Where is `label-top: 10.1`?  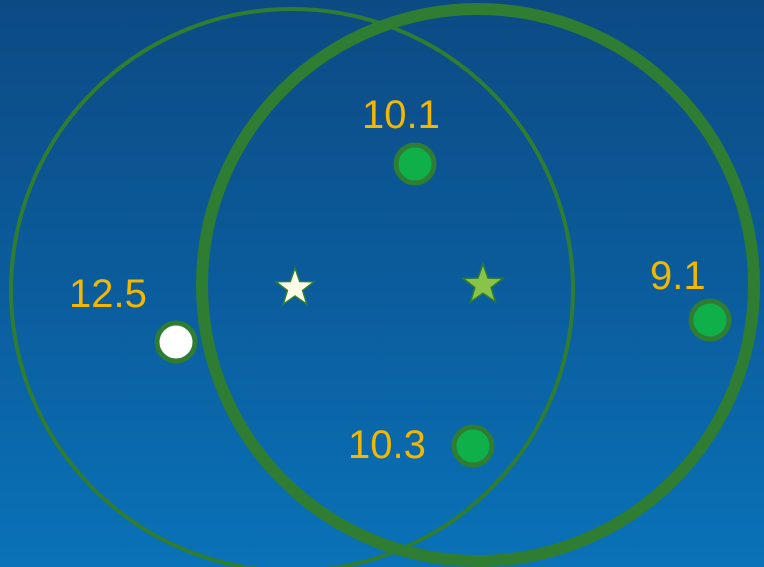
label-top: 10.1 is located at coordinates (401, 115).